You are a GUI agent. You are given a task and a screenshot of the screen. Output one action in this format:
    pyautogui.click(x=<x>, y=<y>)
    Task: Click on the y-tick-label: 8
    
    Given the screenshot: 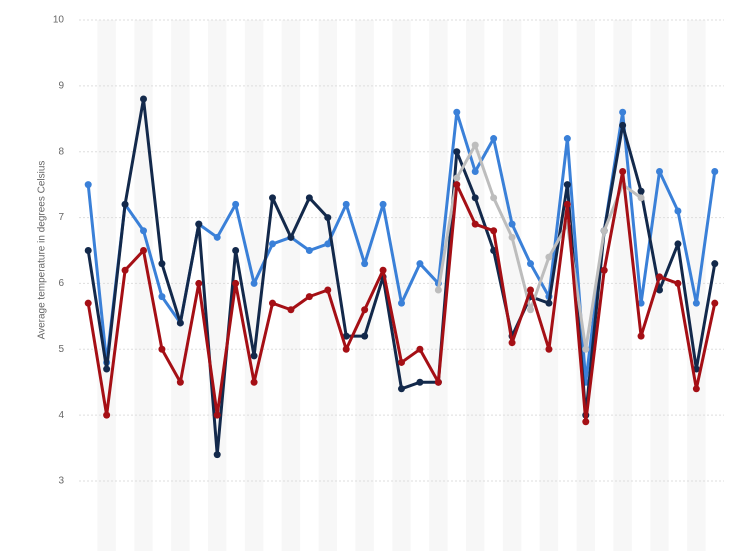 What is the action you would take?
    pyautogui.click(x=61, y=151)
    